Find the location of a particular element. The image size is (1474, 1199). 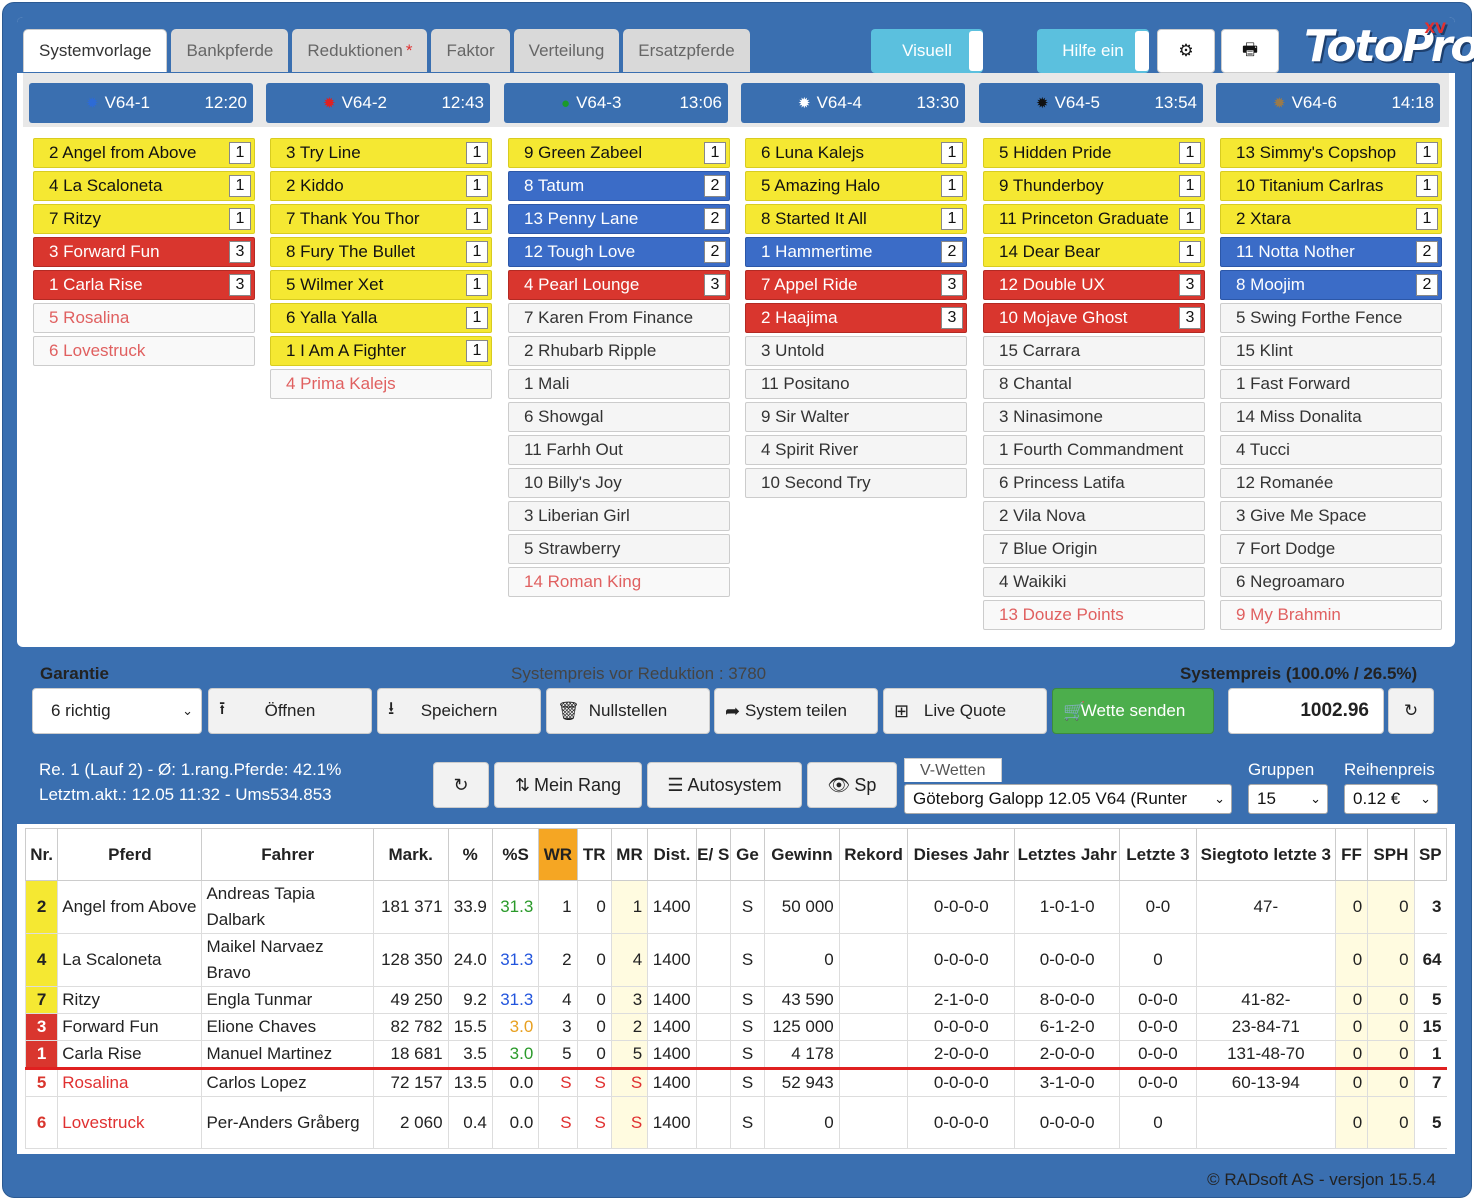

horse-item: 5 Amazing Halo 1 is located at coordinates (856, 186).